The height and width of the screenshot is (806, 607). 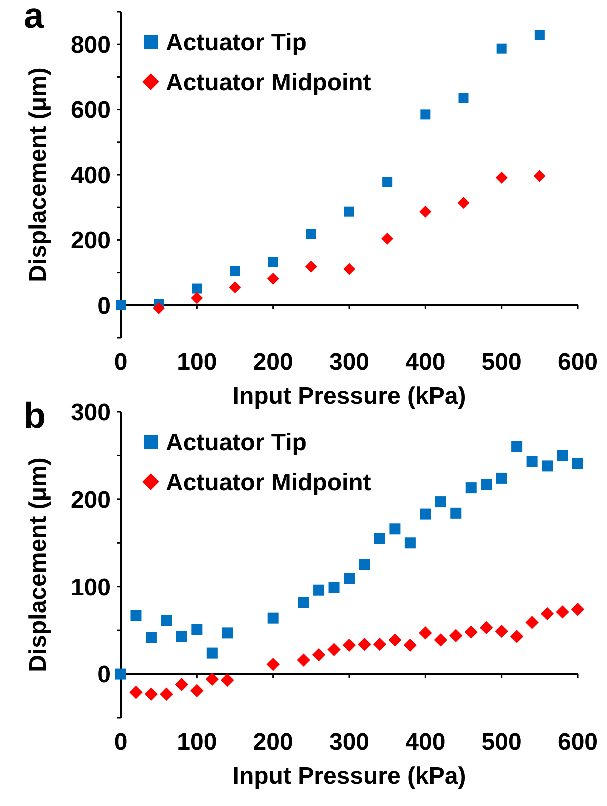 I want to click on x-tick-label: 500, so click(x=502, y=362).